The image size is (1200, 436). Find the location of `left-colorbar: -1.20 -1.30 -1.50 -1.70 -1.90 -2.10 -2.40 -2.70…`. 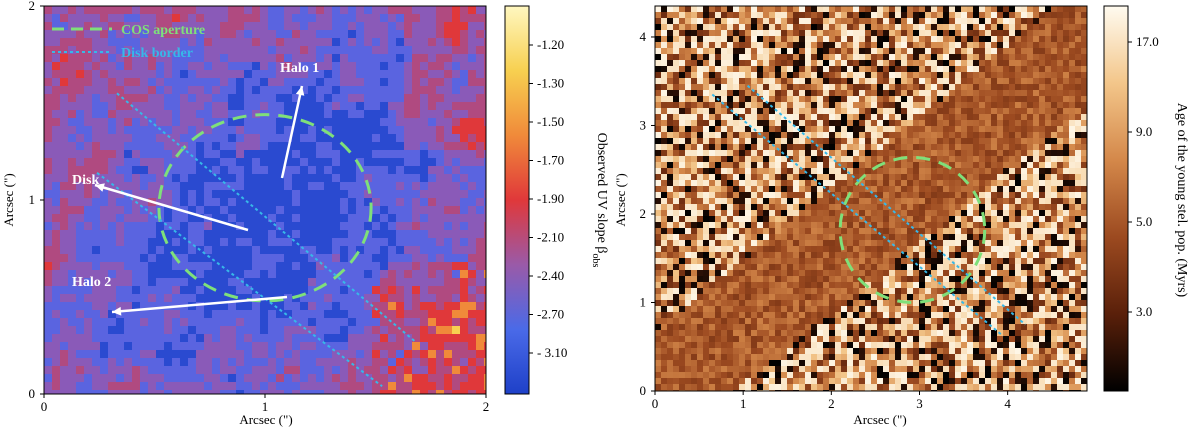

left-colorbar: -1.20 -1.30 -1.50 -1.70 -1.90 -2.10 -2.40 -2.70… is located at coordinates (556, 200).